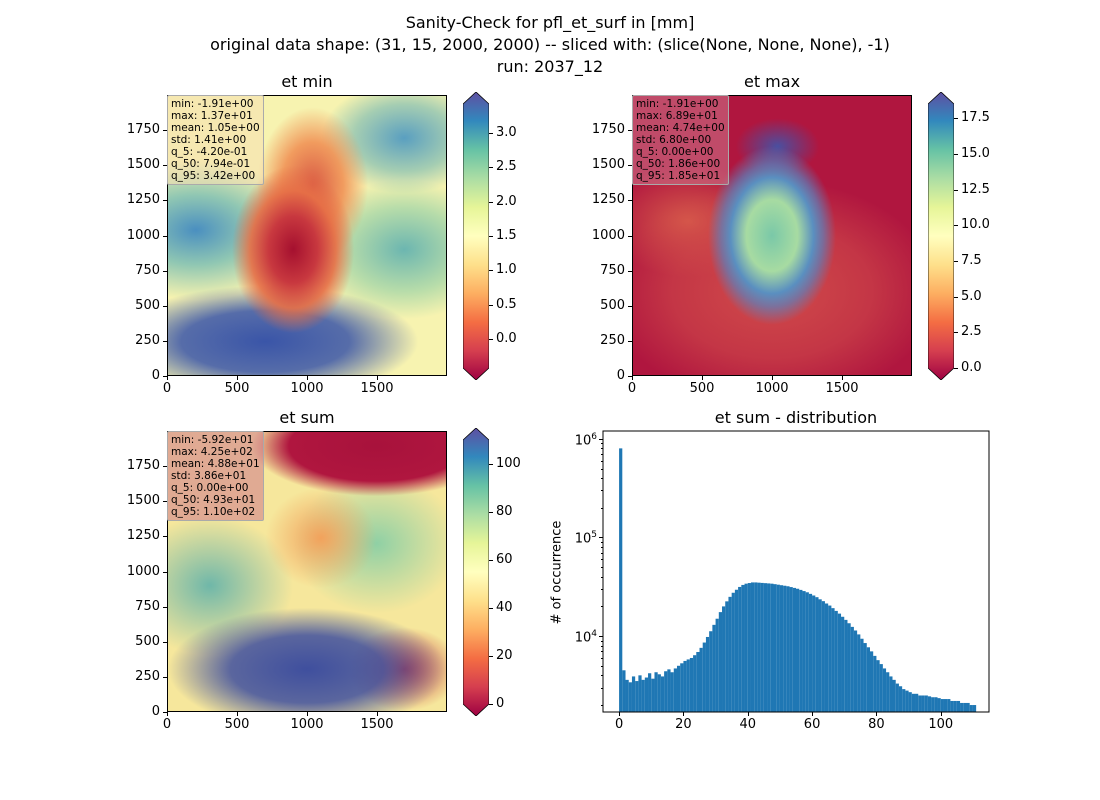  What do you see at coordinates (506, 201) in the screenshot?
I see `colorbar-tick-label: 2.0` at bounding box center [506, 201].